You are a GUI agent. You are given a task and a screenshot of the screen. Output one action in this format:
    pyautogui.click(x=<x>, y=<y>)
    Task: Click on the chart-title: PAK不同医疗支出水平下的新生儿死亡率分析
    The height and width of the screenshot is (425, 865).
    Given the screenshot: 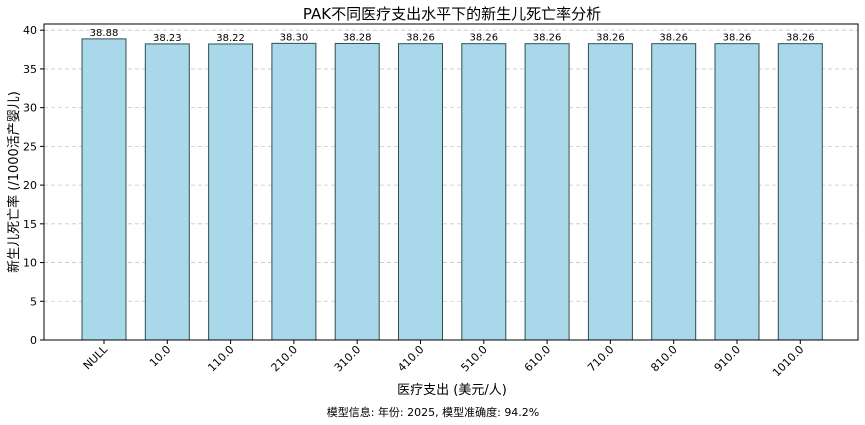 What is the action you would take?
    pyautogui.click(x=452, y=14)
    